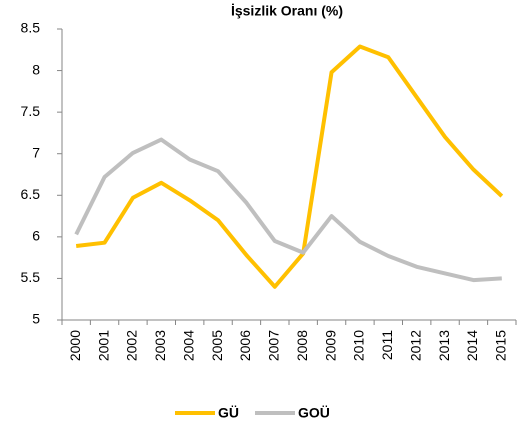  I want to click on x-tick-label: 2003, so click(160, 345).